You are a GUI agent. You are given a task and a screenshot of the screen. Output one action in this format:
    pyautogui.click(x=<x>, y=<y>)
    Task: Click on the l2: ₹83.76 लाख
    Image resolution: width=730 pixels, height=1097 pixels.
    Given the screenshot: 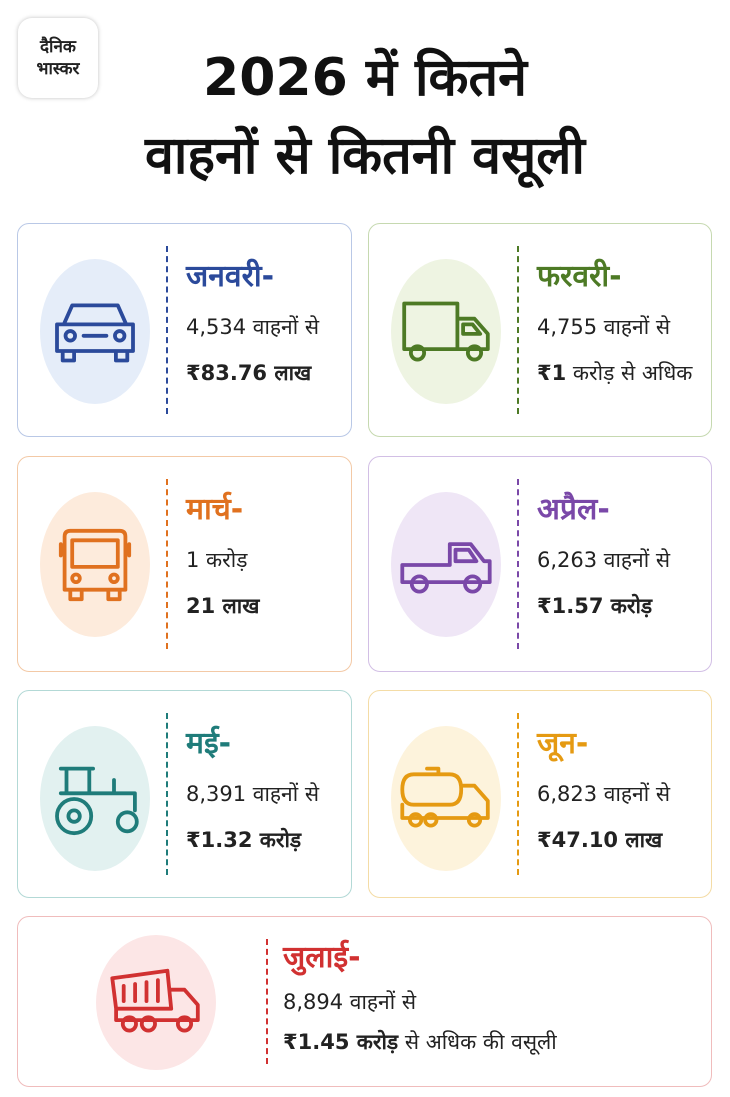 What is the action you would take?
    pyautogui.click(x=252, y=373)
    